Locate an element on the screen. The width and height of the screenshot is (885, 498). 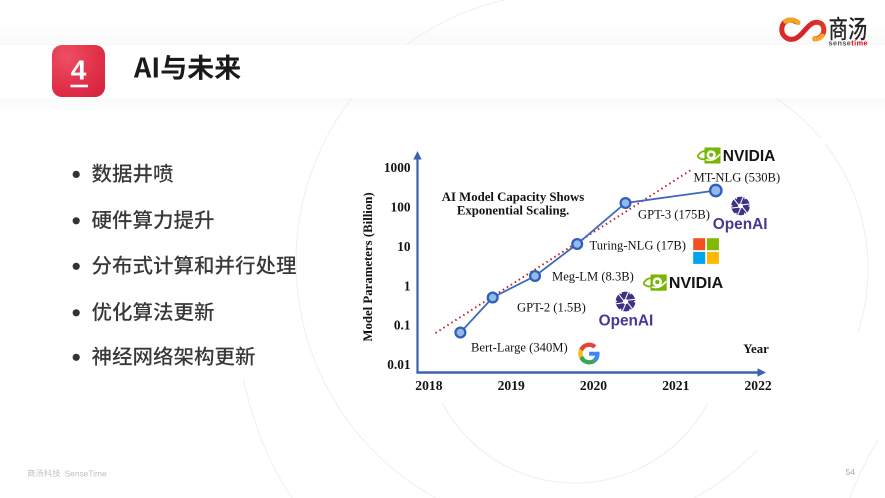
svg-text: 2019 is located at coordinates (511, 385).